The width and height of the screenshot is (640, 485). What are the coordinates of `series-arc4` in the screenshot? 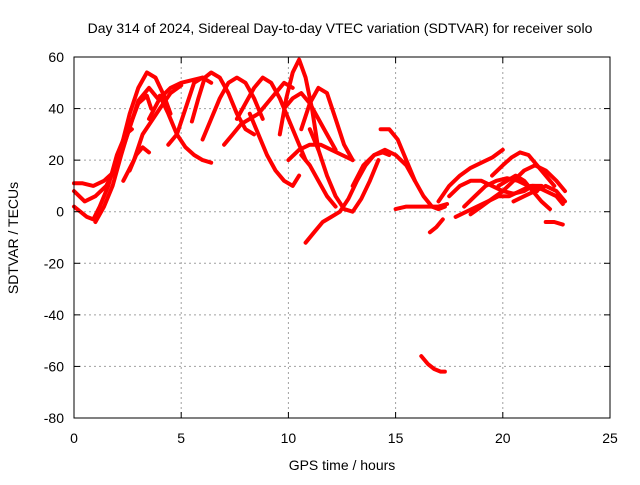 It's located at (123, 158).